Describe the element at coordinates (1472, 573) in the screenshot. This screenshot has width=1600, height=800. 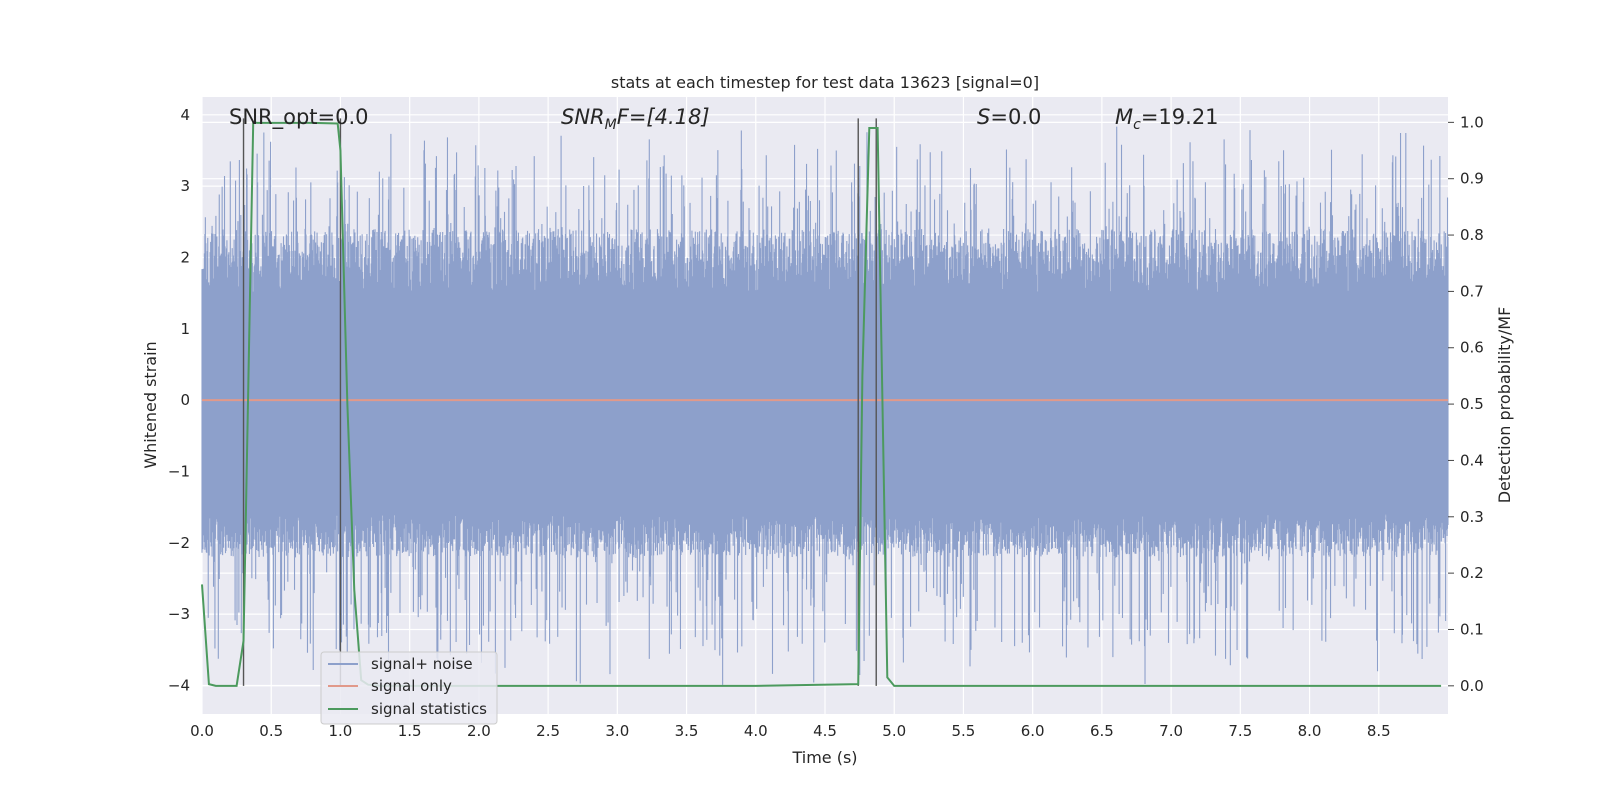
I see `y-right-tick-label: 0.2` at that location.